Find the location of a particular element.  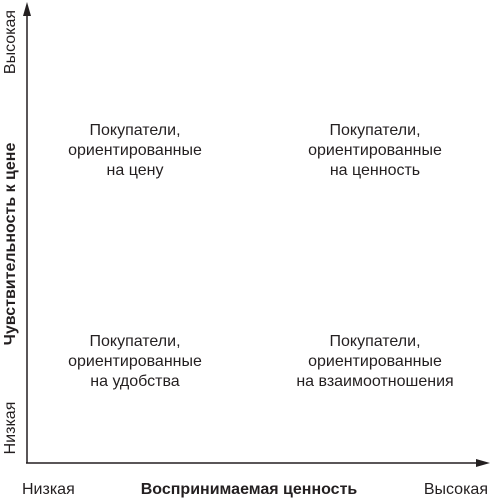

quadrant-line: на взаимоотношения is located at coordinates (373, 382).